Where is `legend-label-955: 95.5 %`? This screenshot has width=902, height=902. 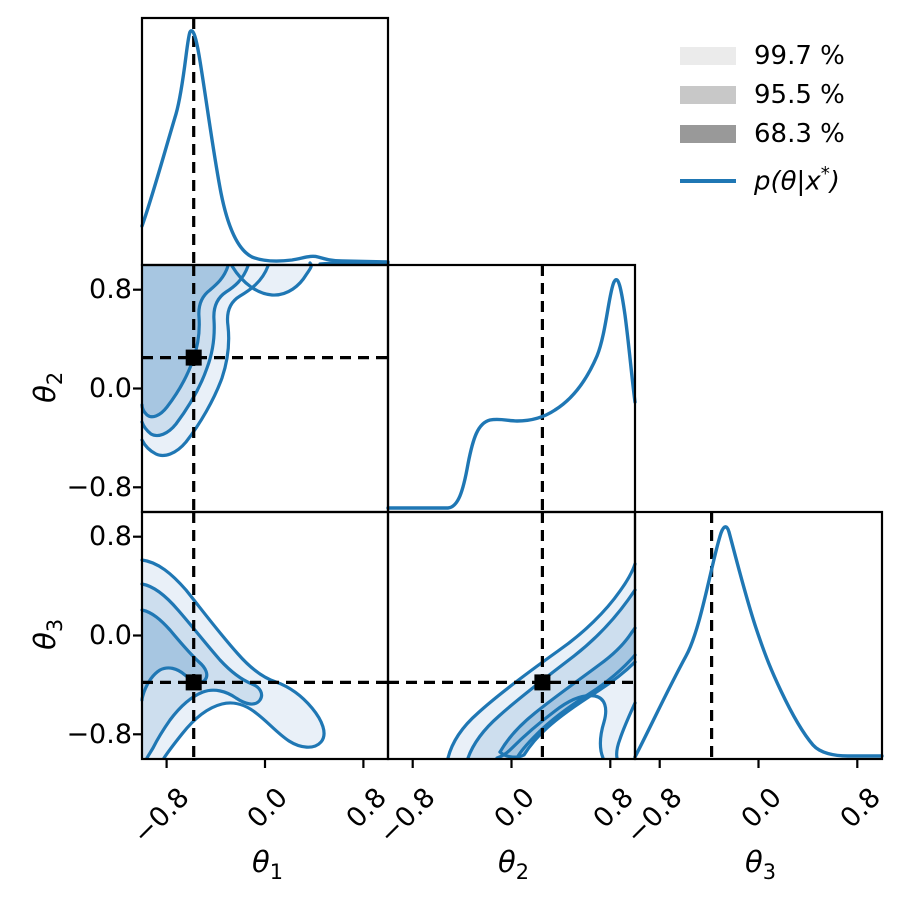
legend-label-955: 95.5 % is located at coordinates (799, 94).